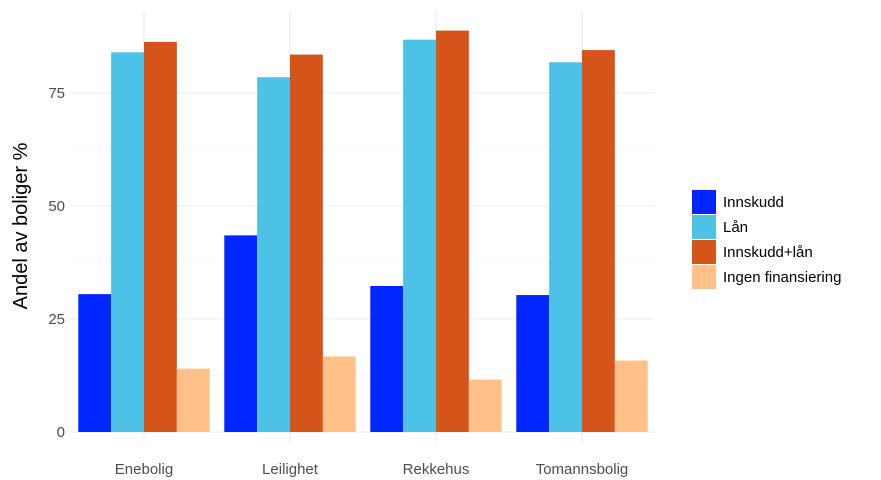  Describe the element at coordinates (768, 252) in the screenshot. I see `legend-label: Innskudd+lån` at that location.